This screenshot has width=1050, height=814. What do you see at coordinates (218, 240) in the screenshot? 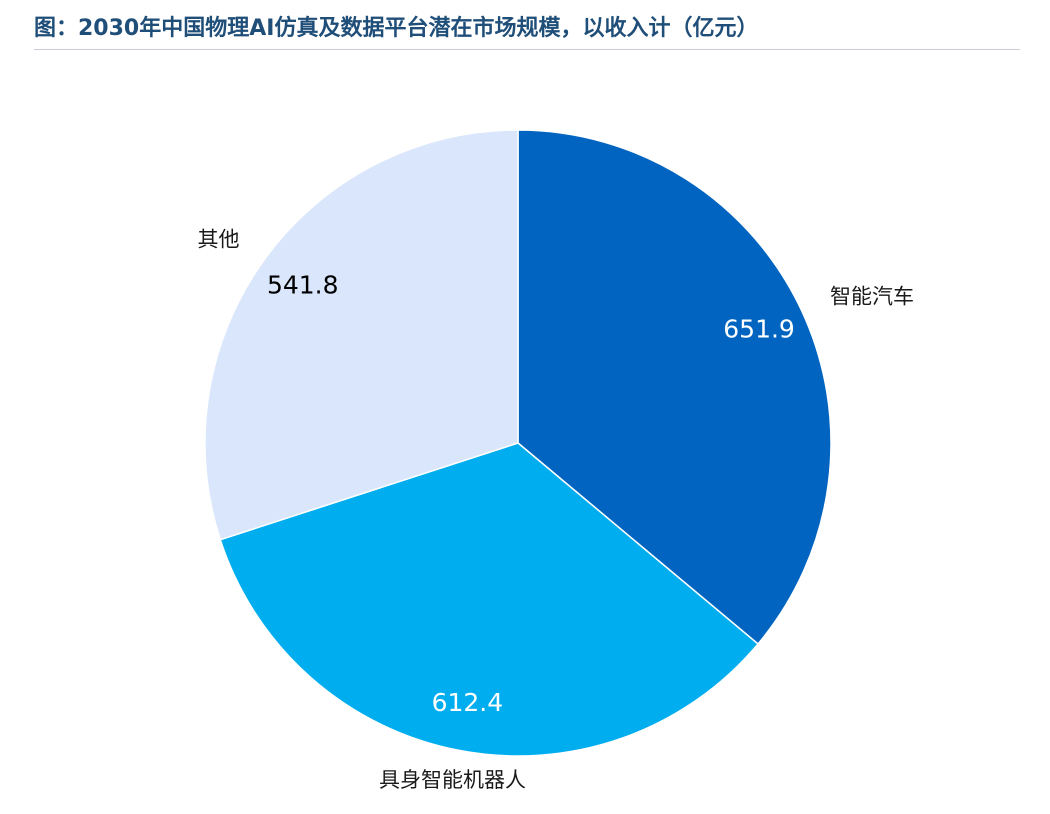
I see `slice-label-other: 其他` at bounding box center [218, 240].